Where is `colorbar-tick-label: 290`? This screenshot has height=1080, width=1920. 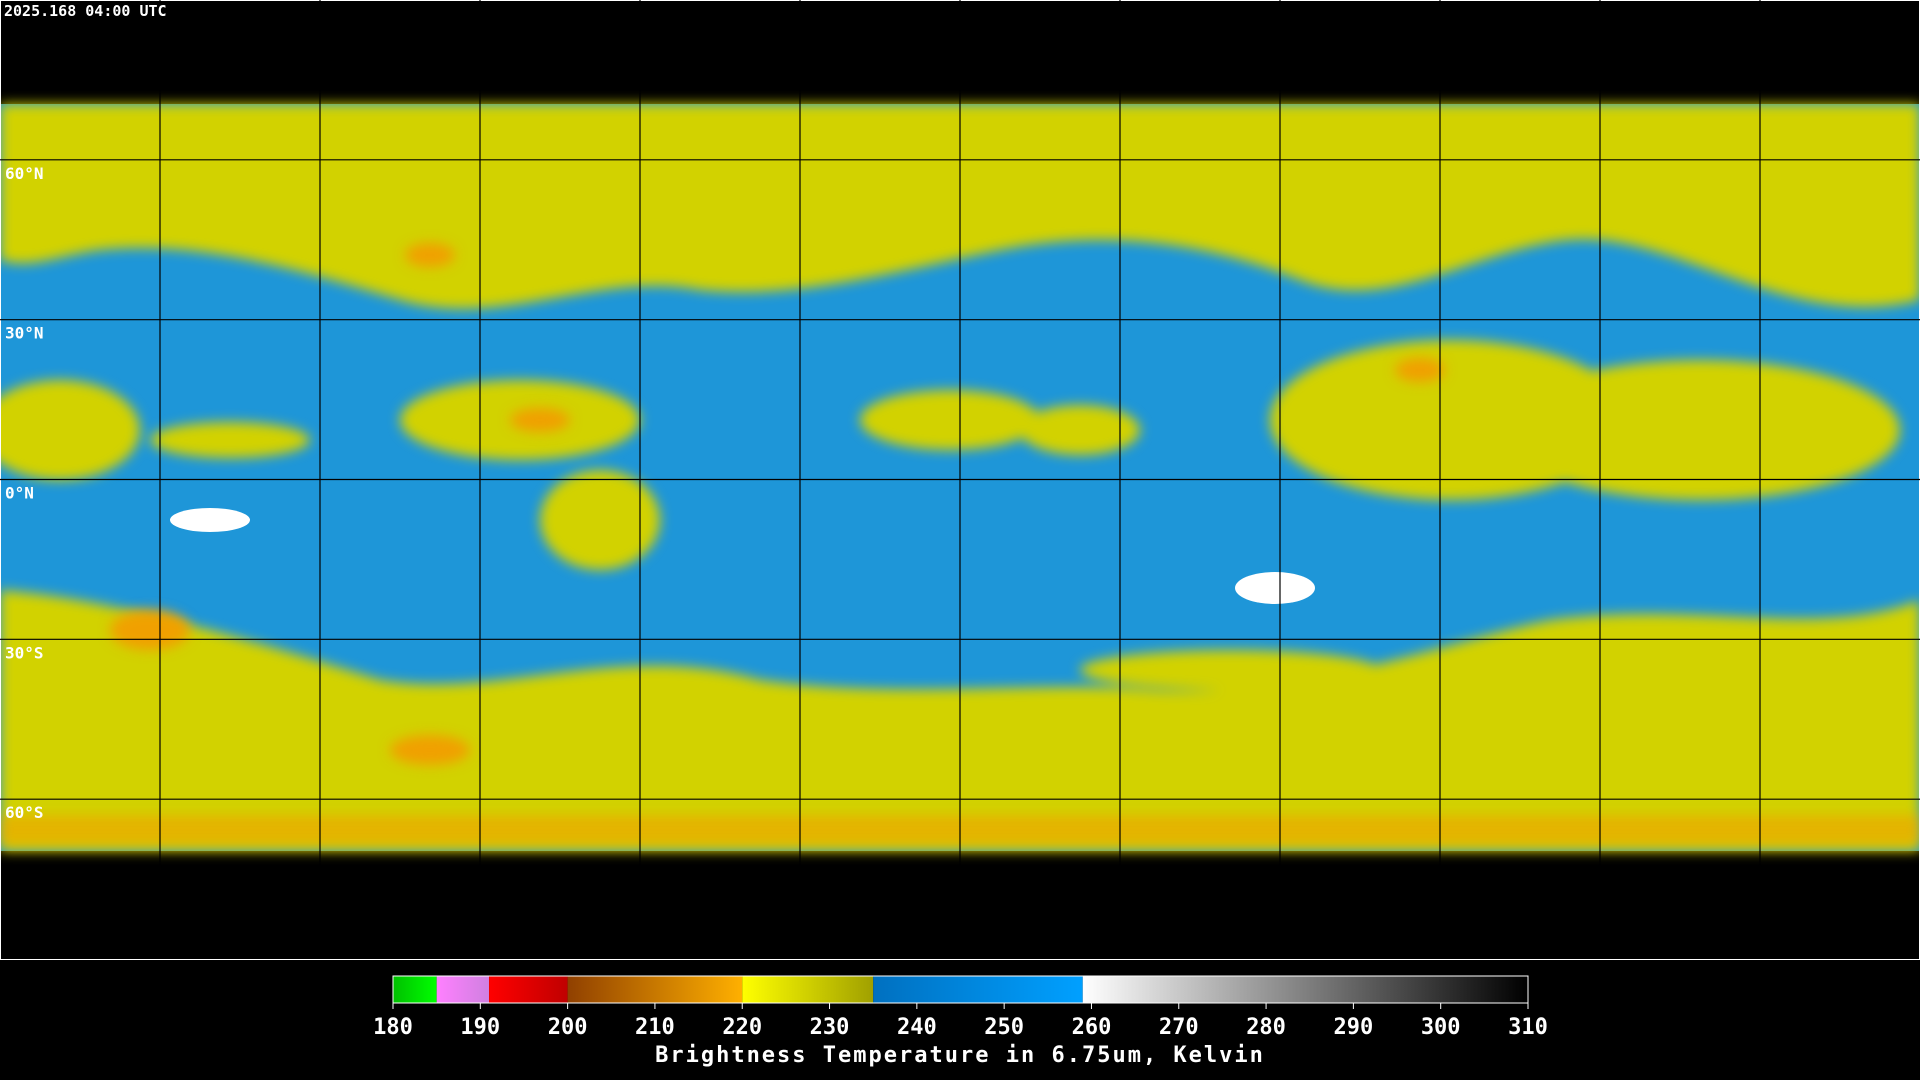 colorbar-tick-label: 290 is located at coordinates (1354, 1027).